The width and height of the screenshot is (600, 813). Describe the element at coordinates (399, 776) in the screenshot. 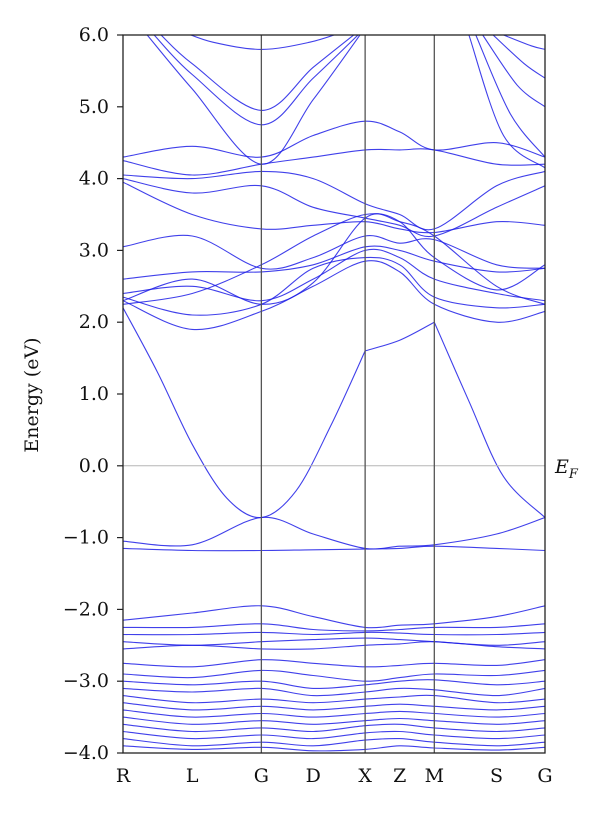

I see `x-tick-label: Z` at that location.